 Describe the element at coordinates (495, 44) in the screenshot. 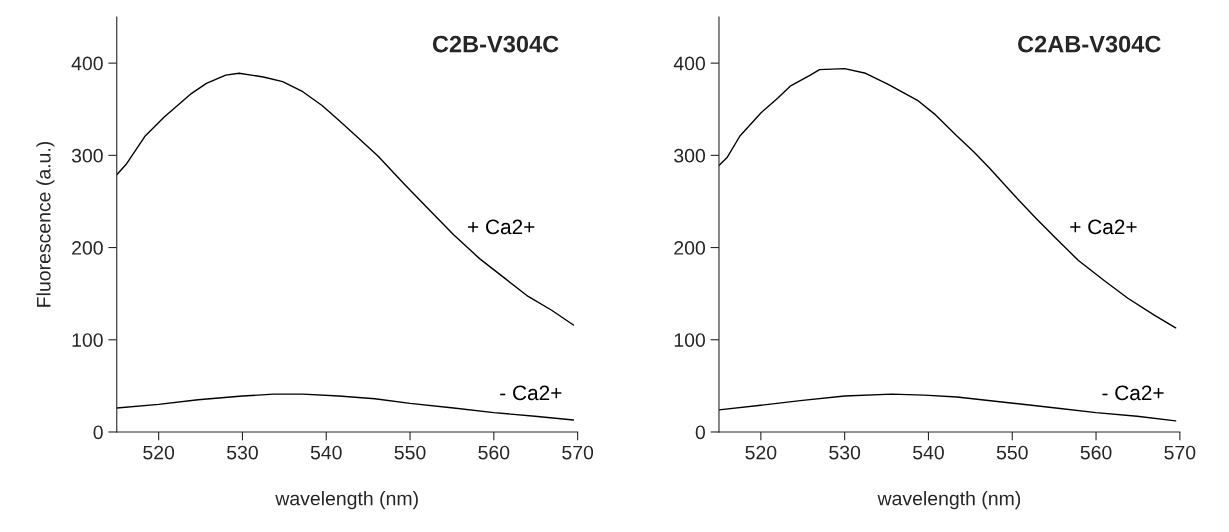

I see `text: C2B-V304C` at that location.